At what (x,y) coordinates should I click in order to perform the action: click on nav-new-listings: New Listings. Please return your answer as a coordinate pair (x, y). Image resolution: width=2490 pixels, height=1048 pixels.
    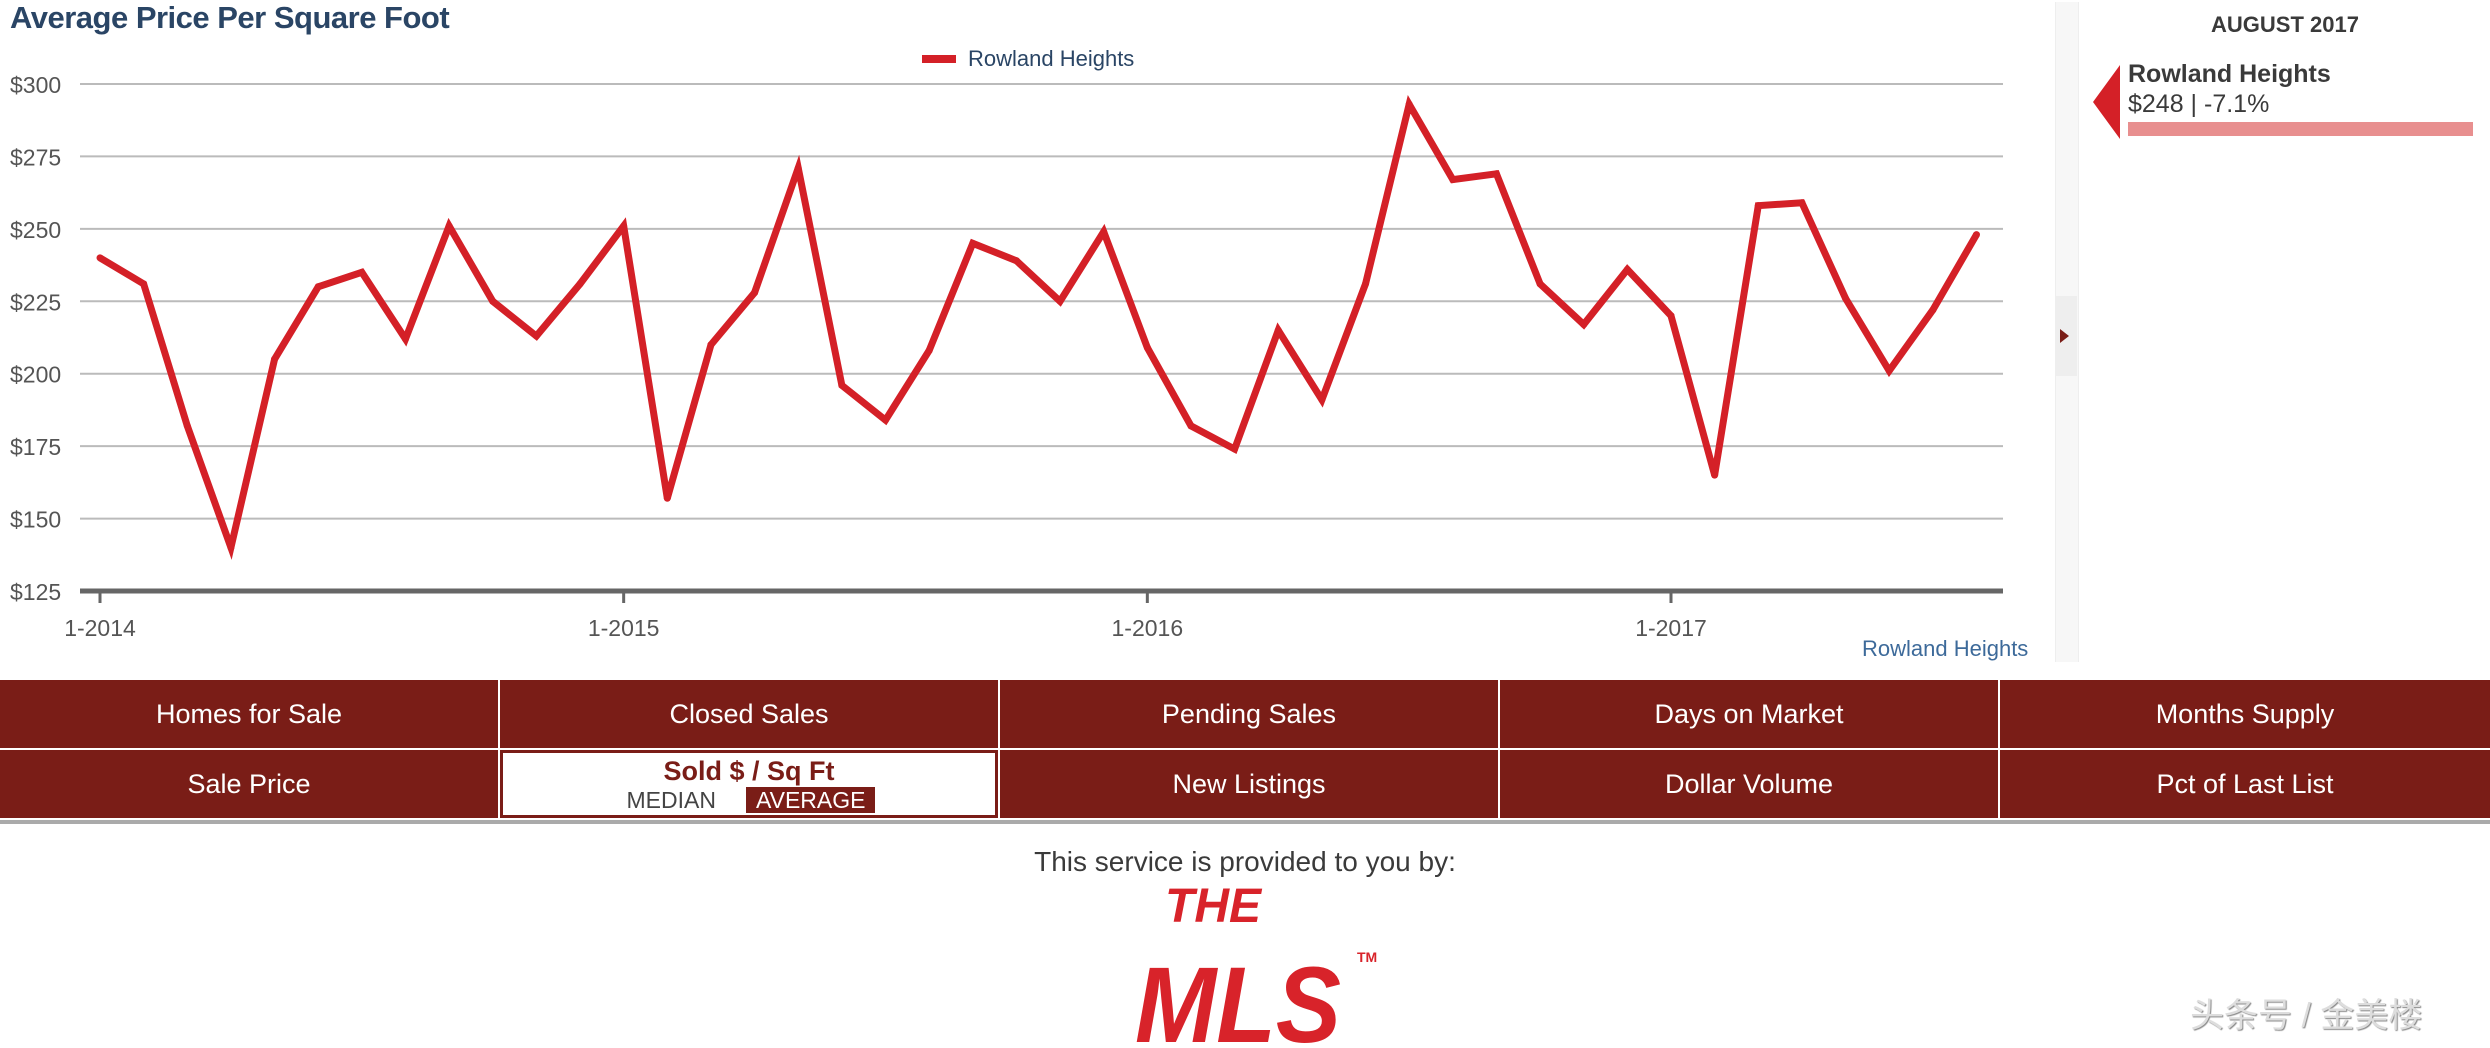
    Looking at the image, I should click on (1249, 784).